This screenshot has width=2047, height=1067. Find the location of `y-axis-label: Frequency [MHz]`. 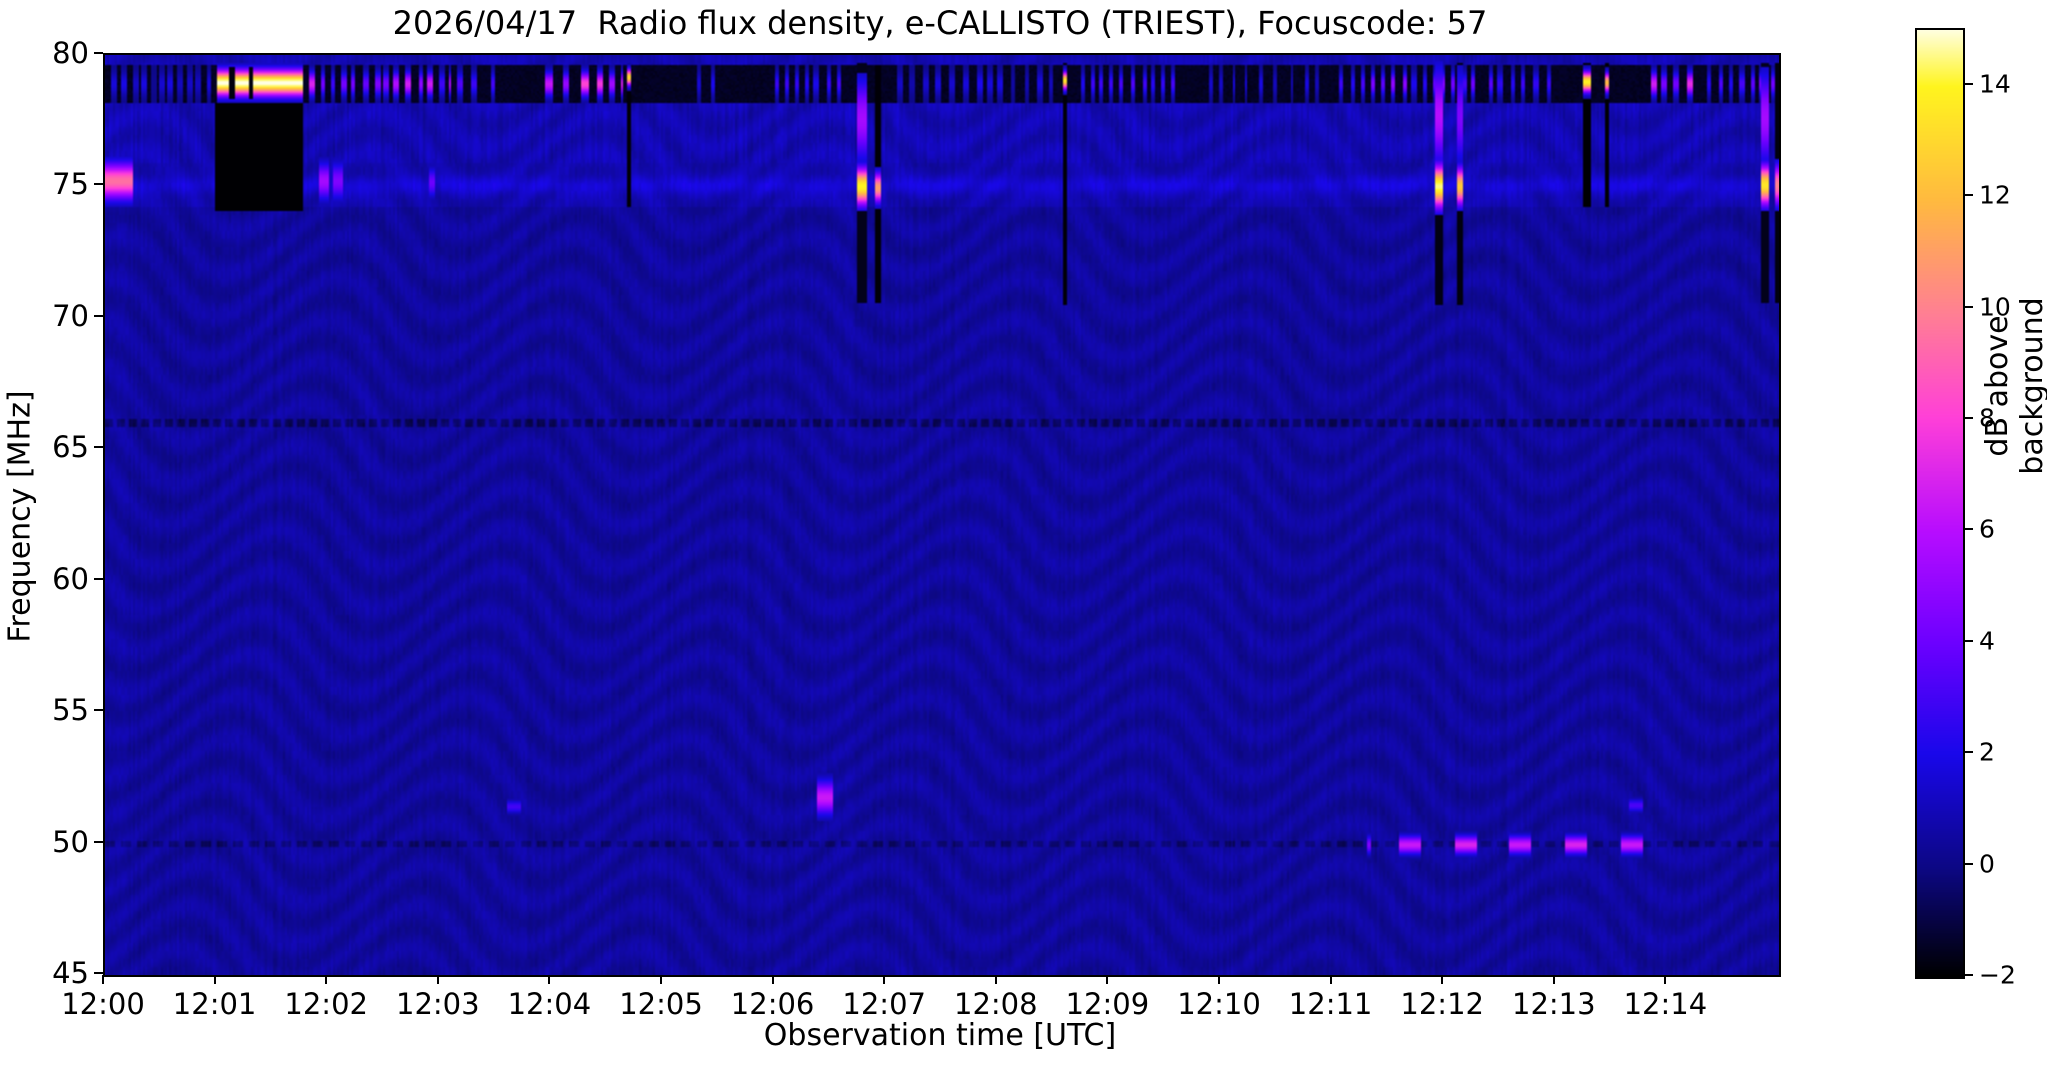

y-axis-label: Frequency [MHz] is located at coordinates (20, 516).